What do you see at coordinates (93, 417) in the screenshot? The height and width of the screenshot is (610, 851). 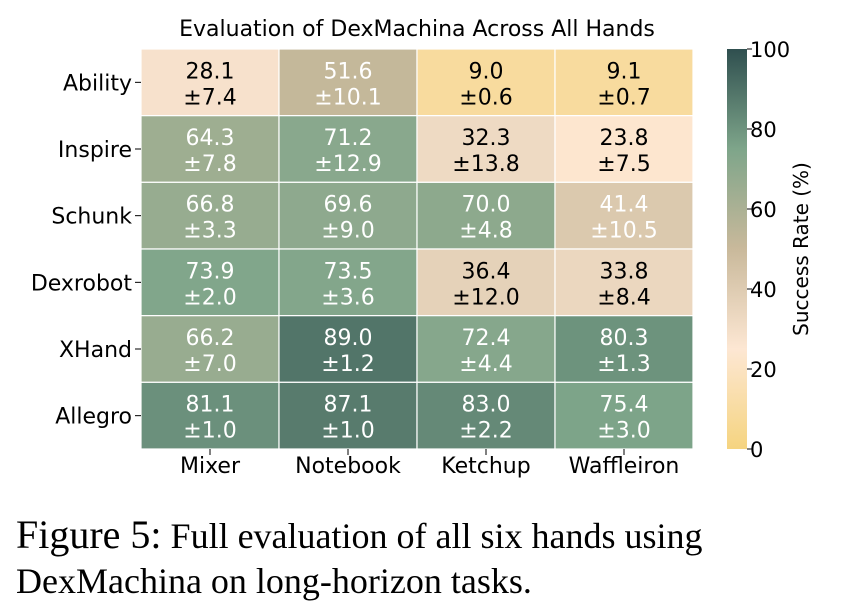 I see `row-label: Allegro` at bounding box center [93, 417].